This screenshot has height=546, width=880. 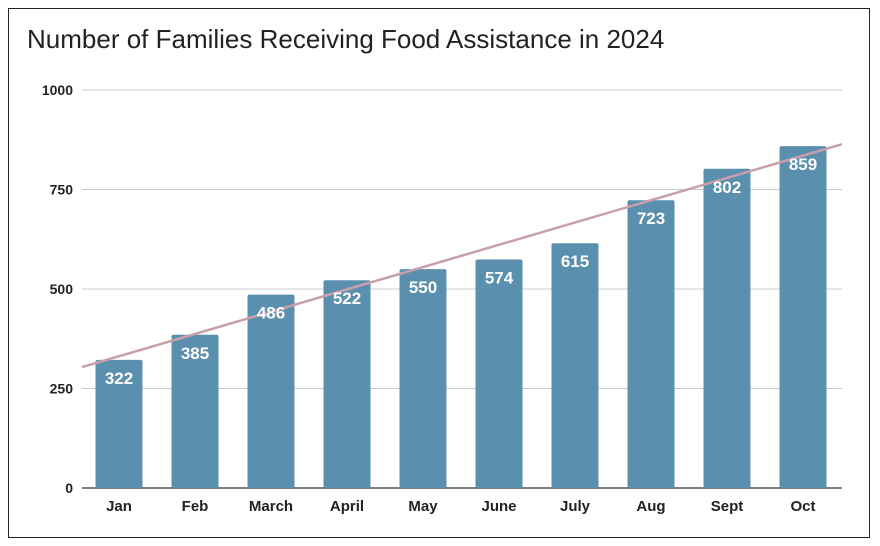 What do you see at coordinates (650, 506) in the screenshot?
I see `x-category-label: Aug` at bounding box center [650, 506].